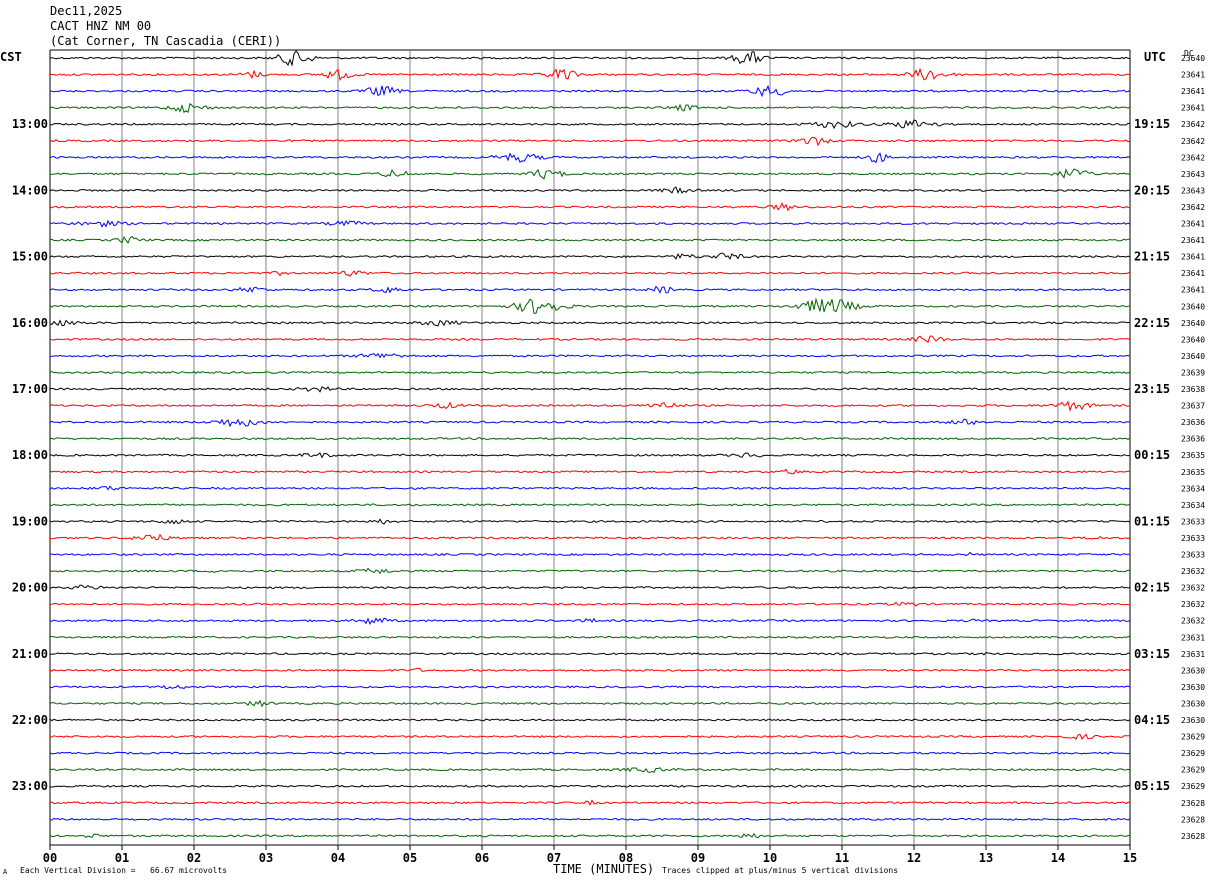 The image size is (1210, 886). Describe the element at coordinates (554, 858) in the screenshot. I see `x-tick-label: 07` at that location.